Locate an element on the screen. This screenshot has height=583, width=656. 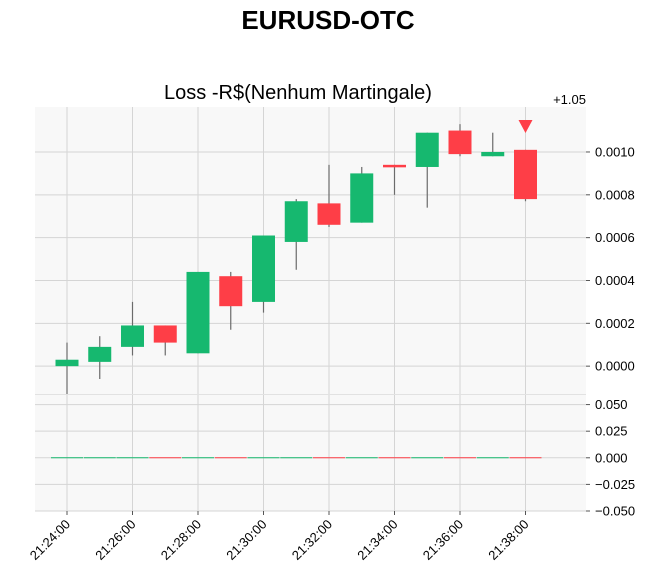
price-tick-label: 0.0010 is located at coordinates (615, 151).